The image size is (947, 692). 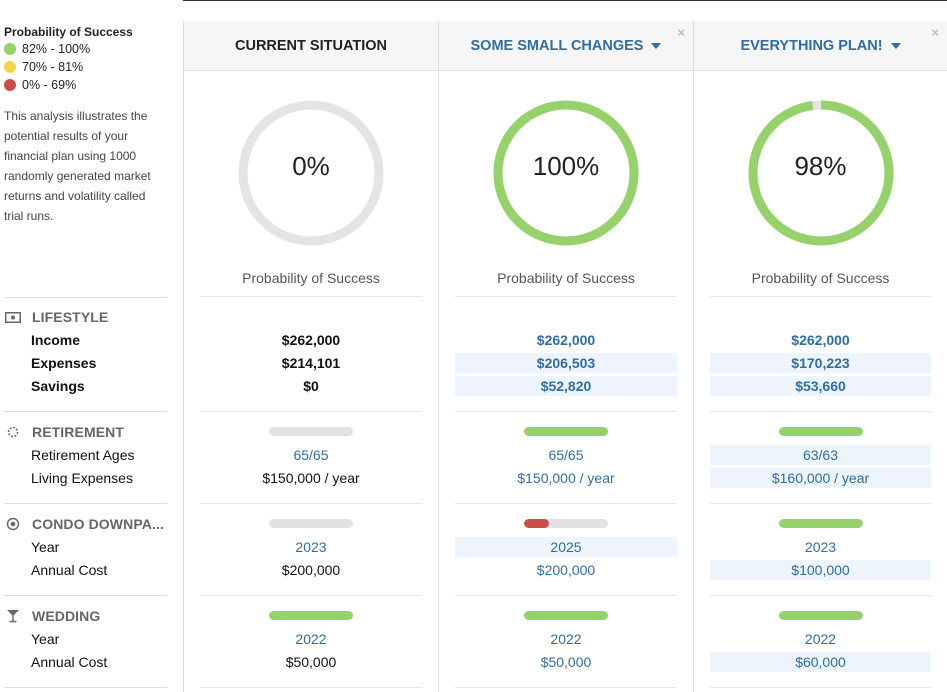 I want to click on savings-value: $53,660, so click(x=820, y=386).